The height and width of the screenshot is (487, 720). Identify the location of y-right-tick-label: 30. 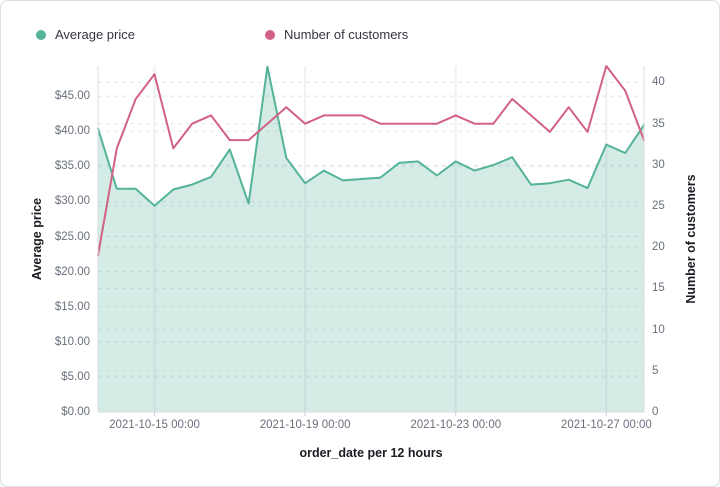
(658, 164).